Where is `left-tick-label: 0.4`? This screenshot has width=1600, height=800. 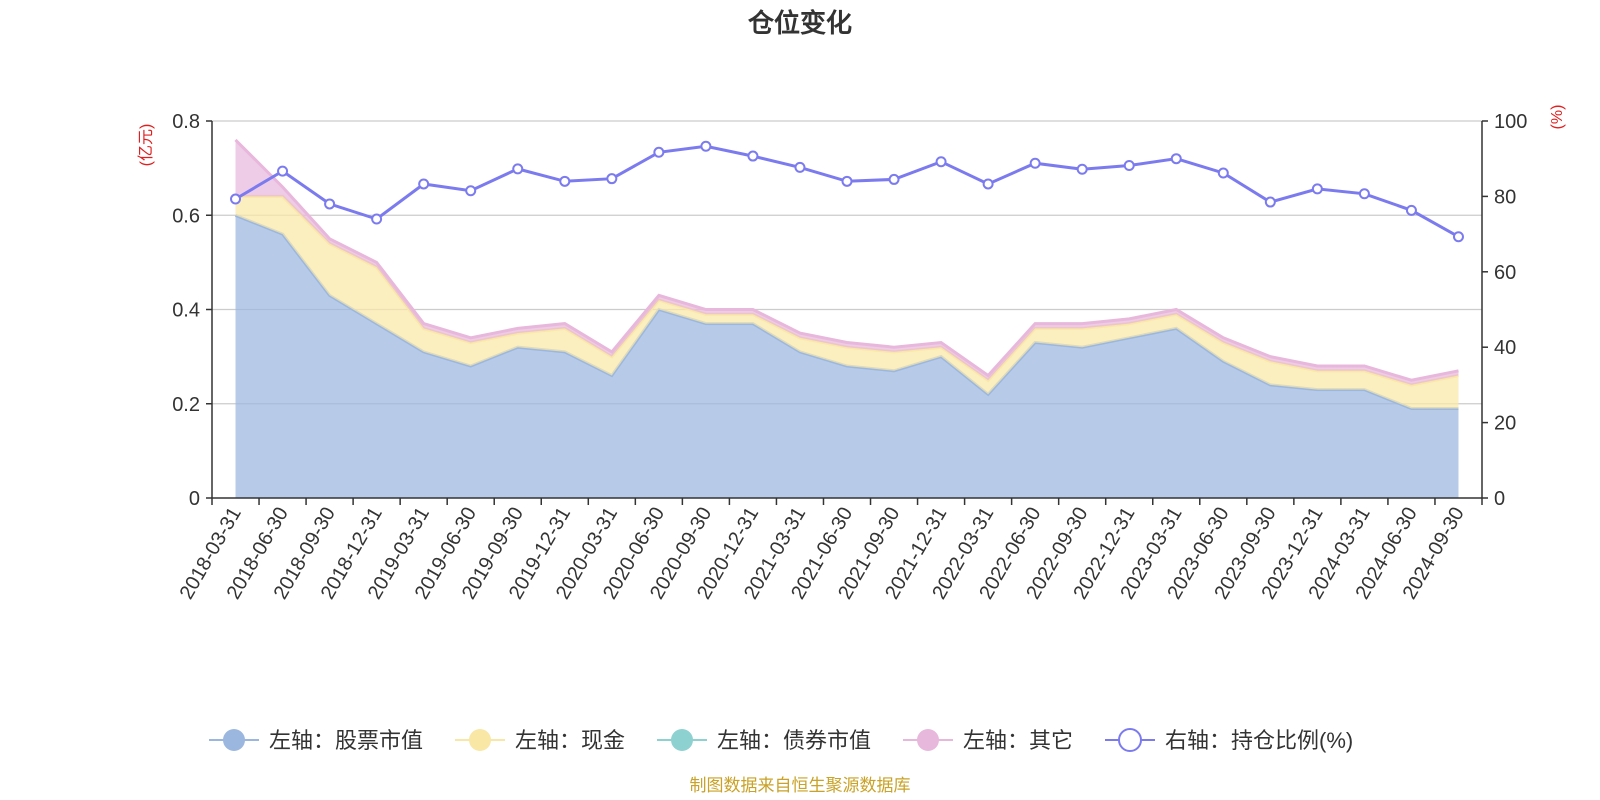 left-tick-label: 0.4 is located at coordinates (186, 311).